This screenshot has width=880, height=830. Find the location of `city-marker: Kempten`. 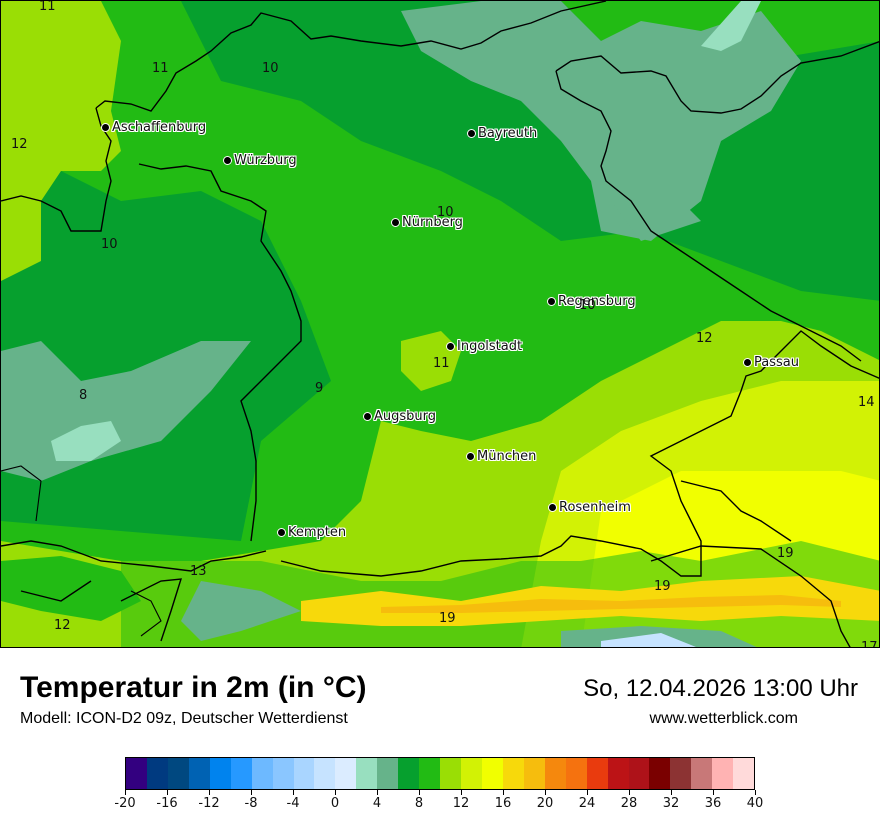

city-marker: Kempten is located at coordinates (311, 532).